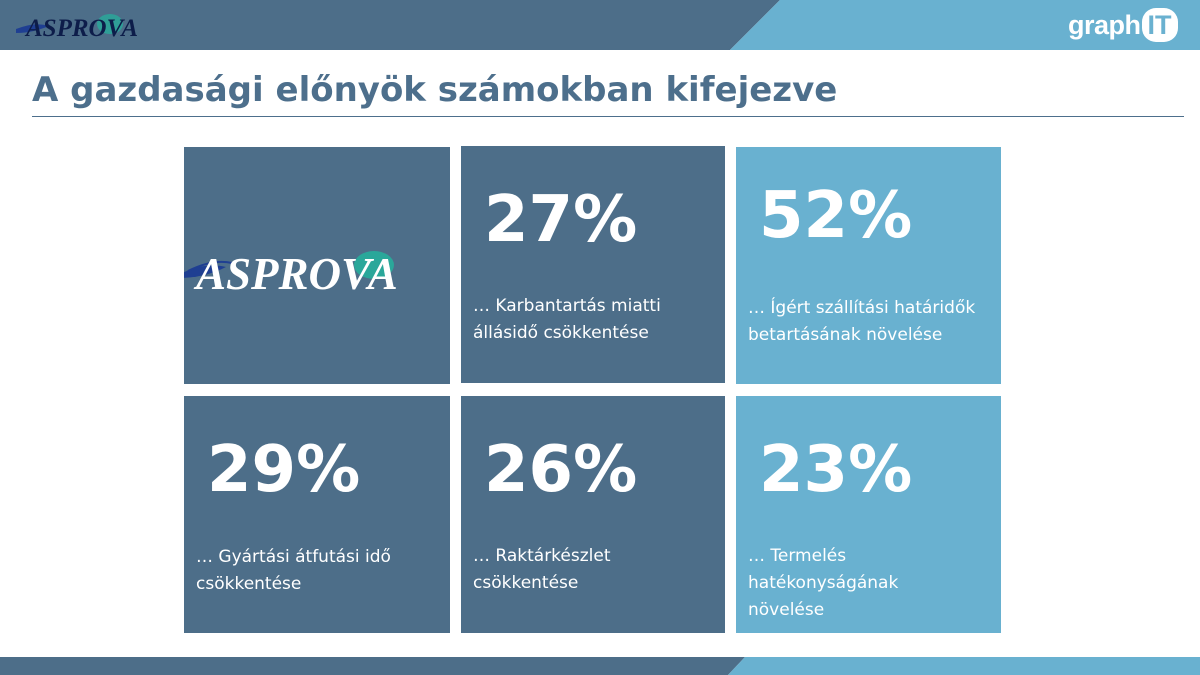 The height and width of the screenshot is (675, 1200). I want to click on header-background, so click(600, 25).